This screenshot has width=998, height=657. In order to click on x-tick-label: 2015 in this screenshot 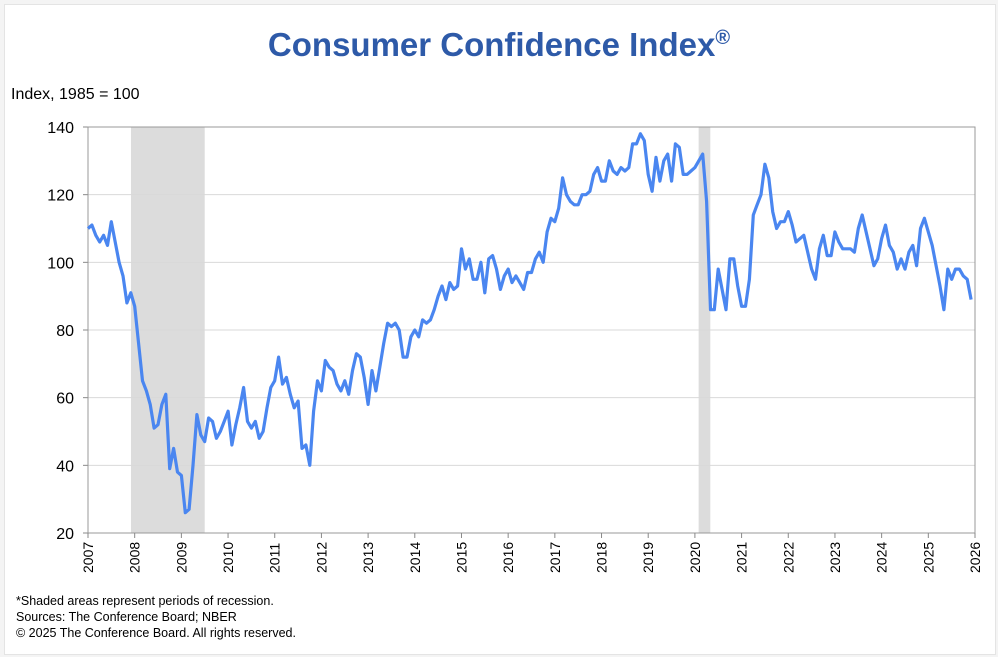, I will do `click(461, 557)`.